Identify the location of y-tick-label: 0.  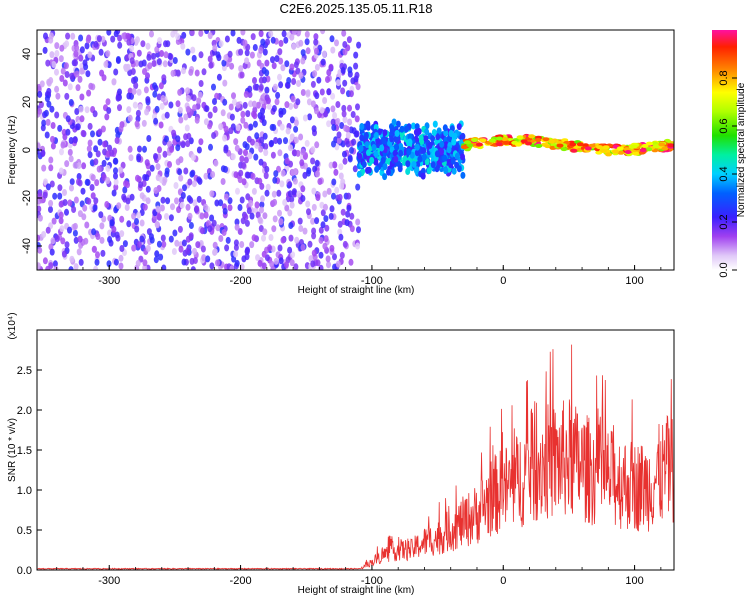
(27, 150).